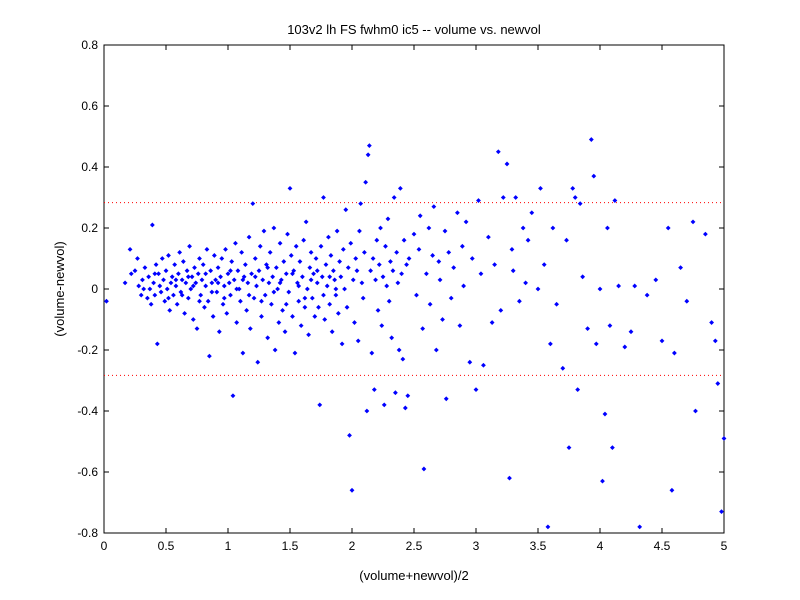  Describe the element at coordinates (87, 411) in the screenshot. I see `y-tick-label: -0.4` at that location.